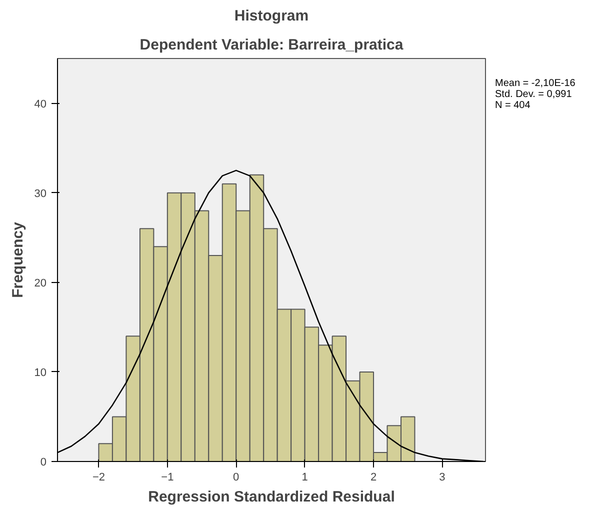  Describe the element at coordinates (98, 478) in the screenshot. I see `x-tick-label: −2` at that location.